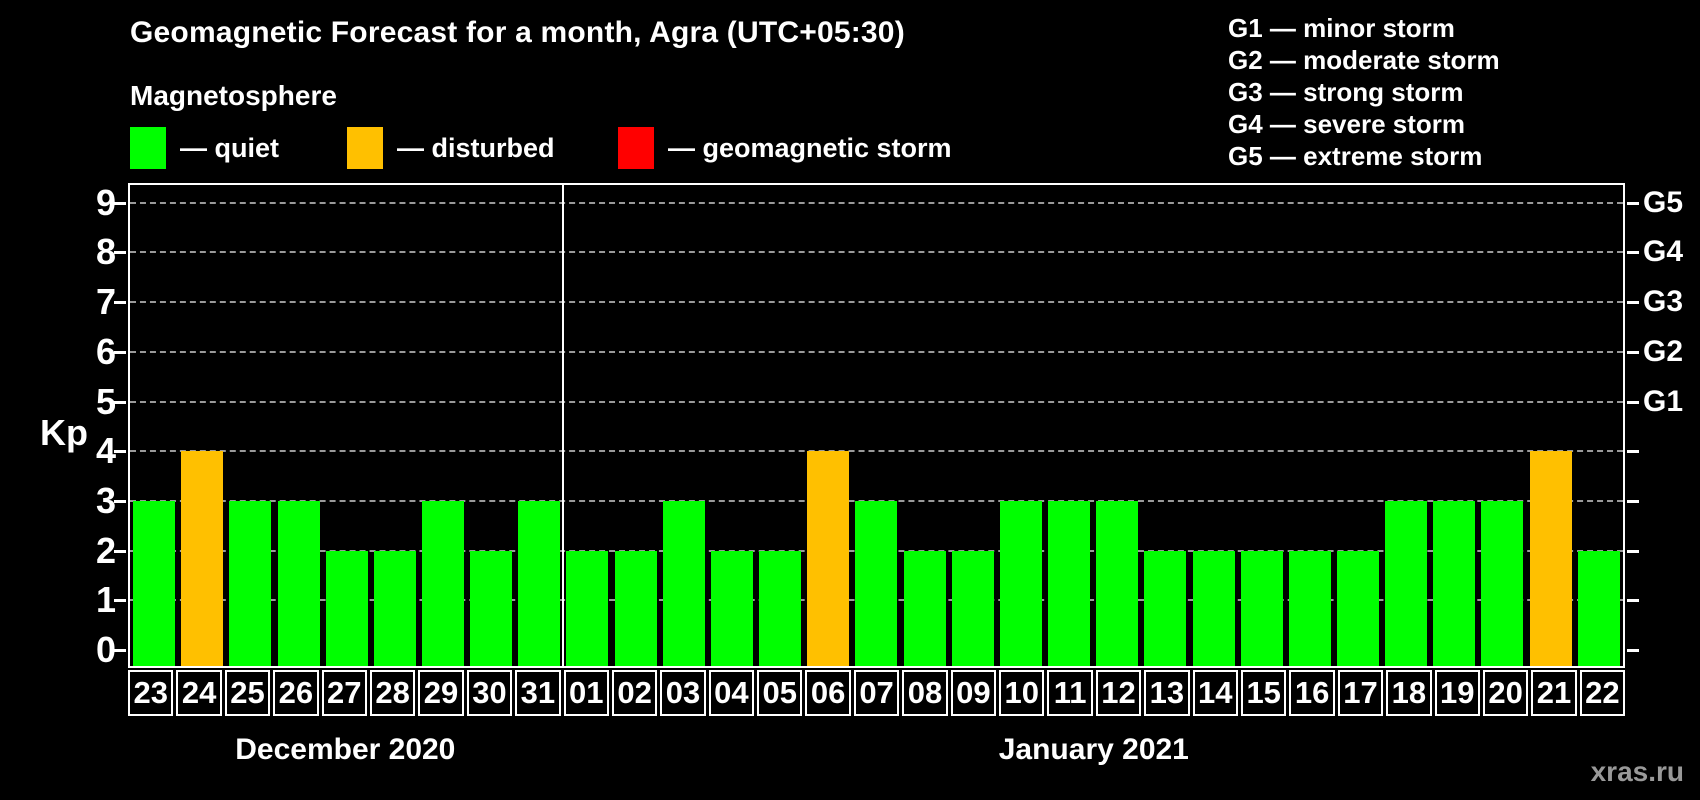 This screenshot has width=1700, height=800. Describe the element at coordinates (365, 148) in the screenshot. I see `disturbed-color-swatch` at that location.